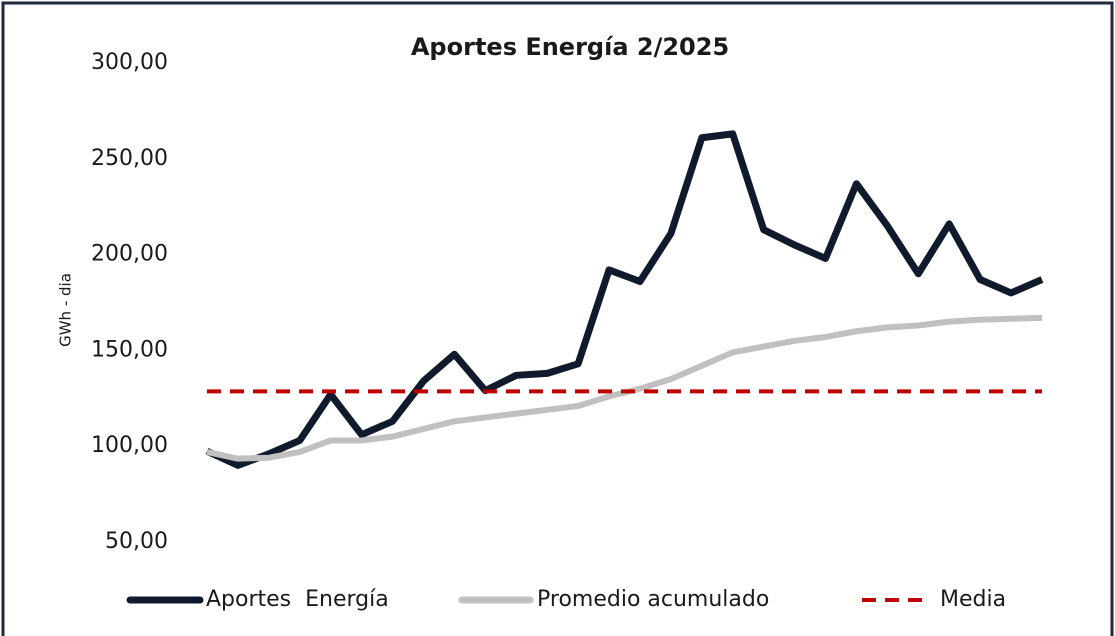 Image resolution: width=1115 pixels, height=636 pixels. I want to click on legend-label: Aportes Energía, so click(297, 599).